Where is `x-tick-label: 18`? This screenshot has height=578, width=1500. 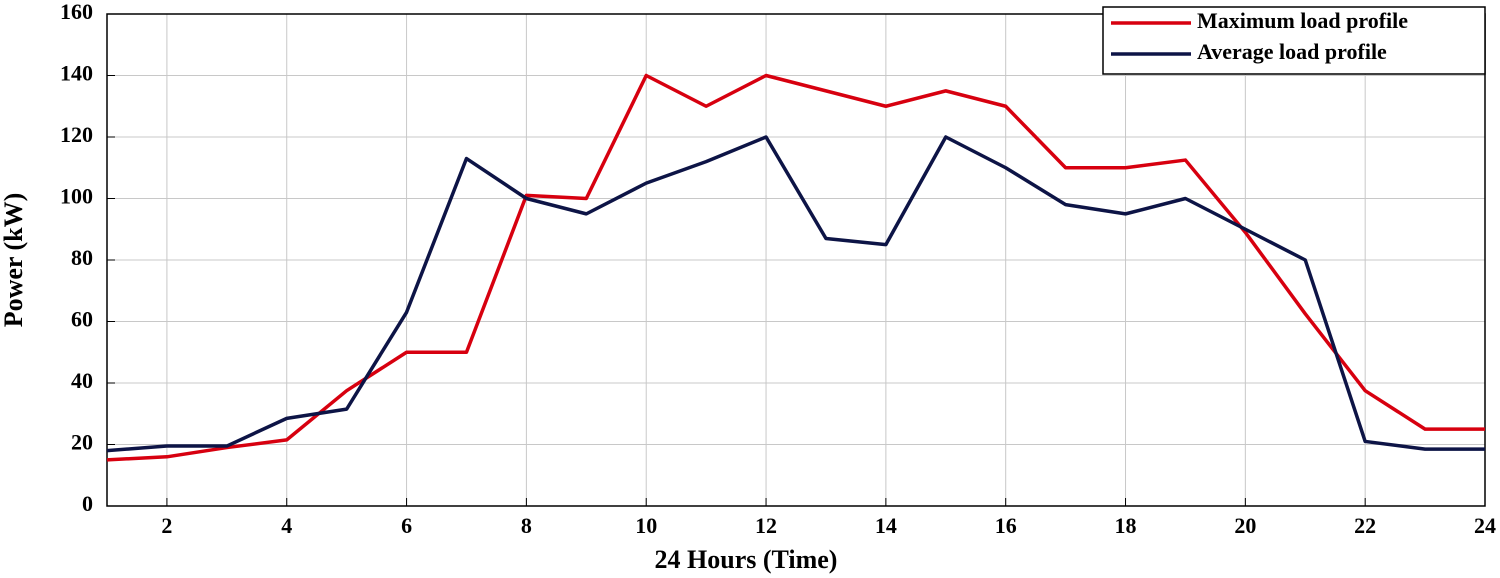
x-tick-label: 18 is located at coordinates (1126, 525).